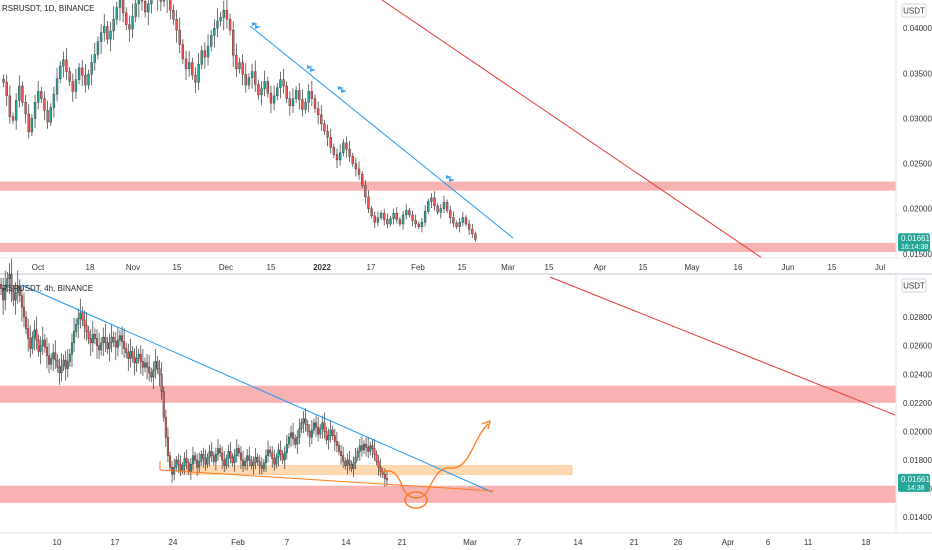  I want to click on long-term-trendline, so click(722, 346).